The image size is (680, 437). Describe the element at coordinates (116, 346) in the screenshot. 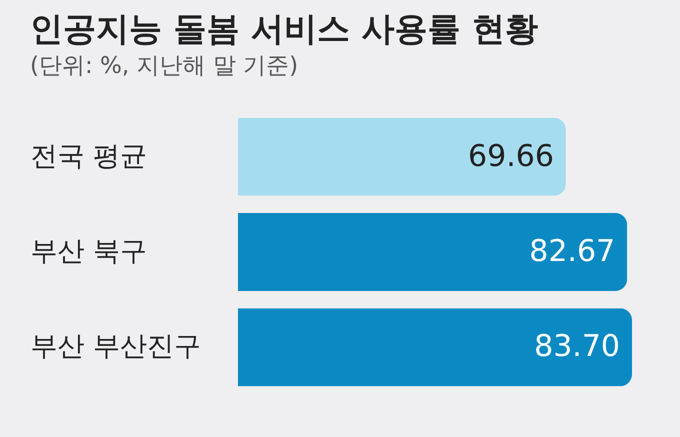

I see `y-tick-label: 부산 부산진구` at that location.